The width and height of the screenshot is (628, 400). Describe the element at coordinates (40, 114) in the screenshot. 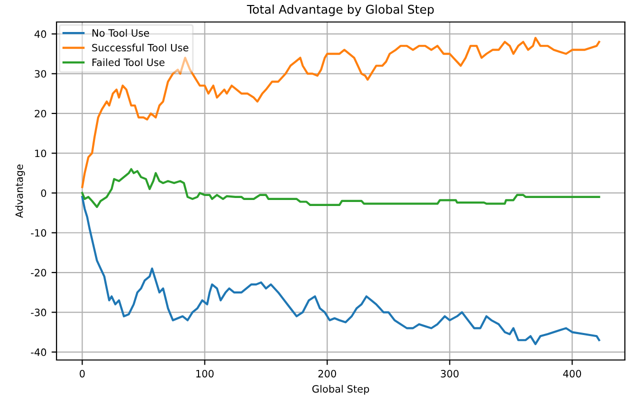

I see `y-tick-label: 20` at that location.